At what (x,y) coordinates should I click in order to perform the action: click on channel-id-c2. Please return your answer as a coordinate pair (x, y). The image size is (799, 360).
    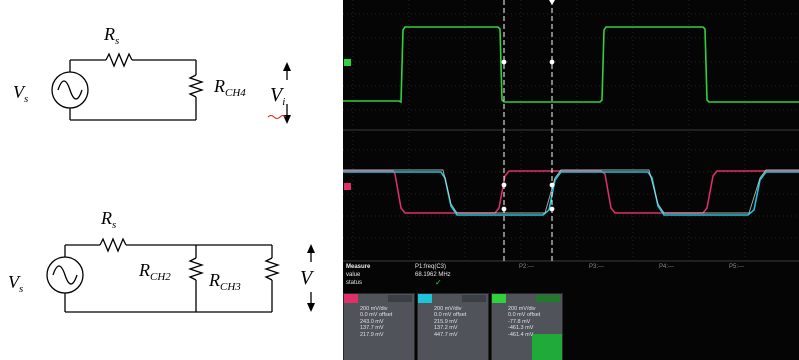
    Looking at the image, I should click on (400, 298).